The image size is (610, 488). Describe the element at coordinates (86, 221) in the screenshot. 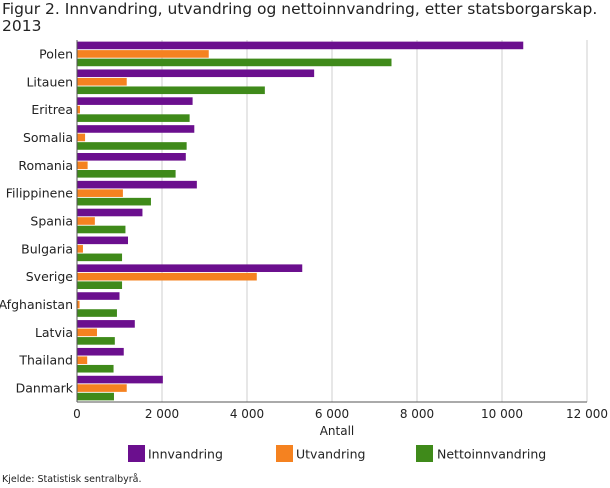

I see `bar-utvandring-spania` at that location.